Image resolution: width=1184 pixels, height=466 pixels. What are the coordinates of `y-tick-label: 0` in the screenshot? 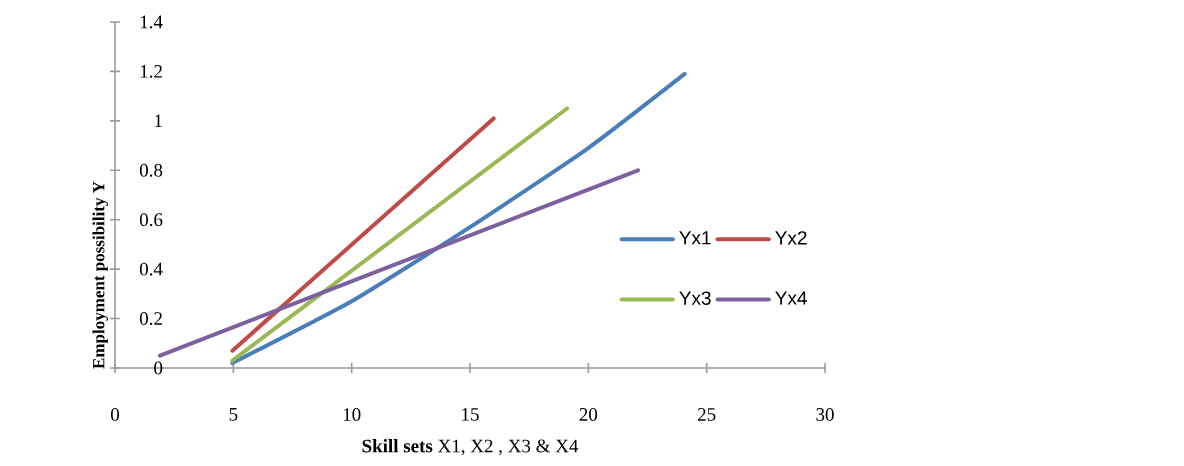 It's located at (158, 368).